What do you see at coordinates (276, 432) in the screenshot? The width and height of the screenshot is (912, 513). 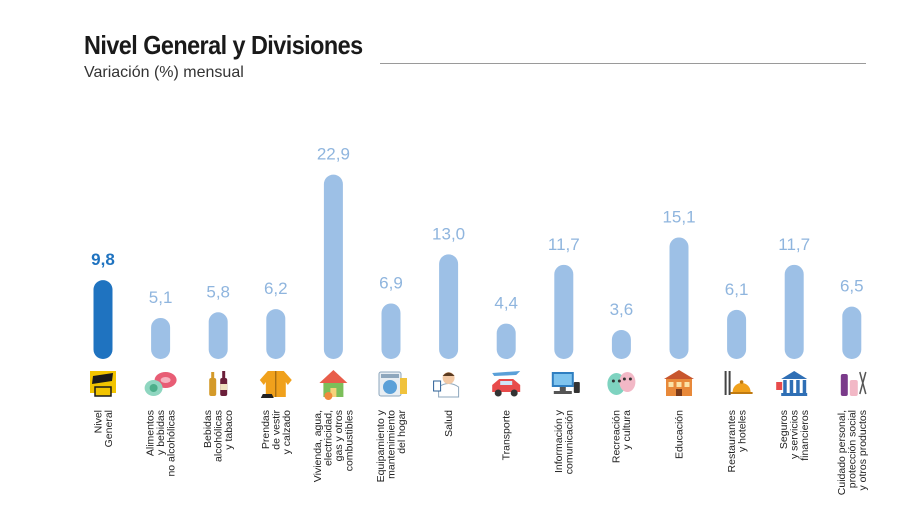 I see `category-label: Prendasde vestiry calzado` at bounding box center [276, 432].